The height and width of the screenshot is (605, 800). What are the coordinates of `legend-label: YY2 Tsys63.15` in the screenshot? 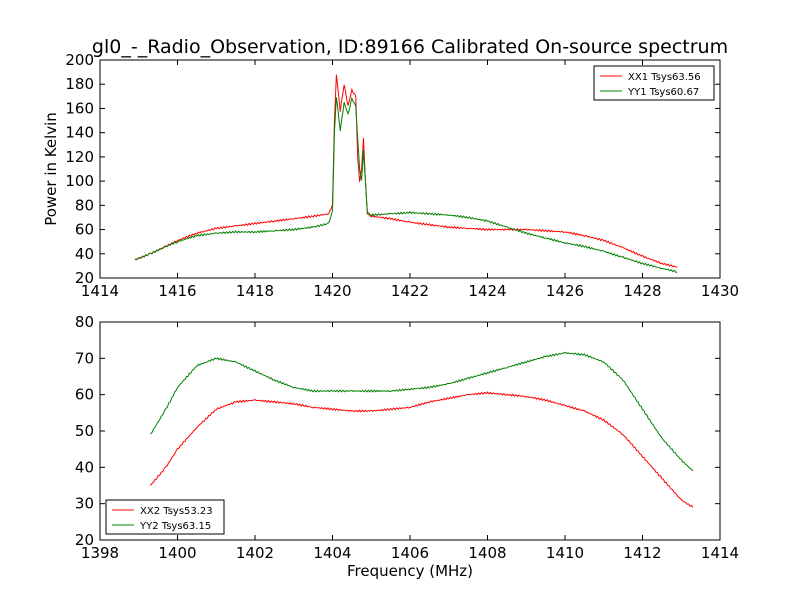 It's located at (175, 526).